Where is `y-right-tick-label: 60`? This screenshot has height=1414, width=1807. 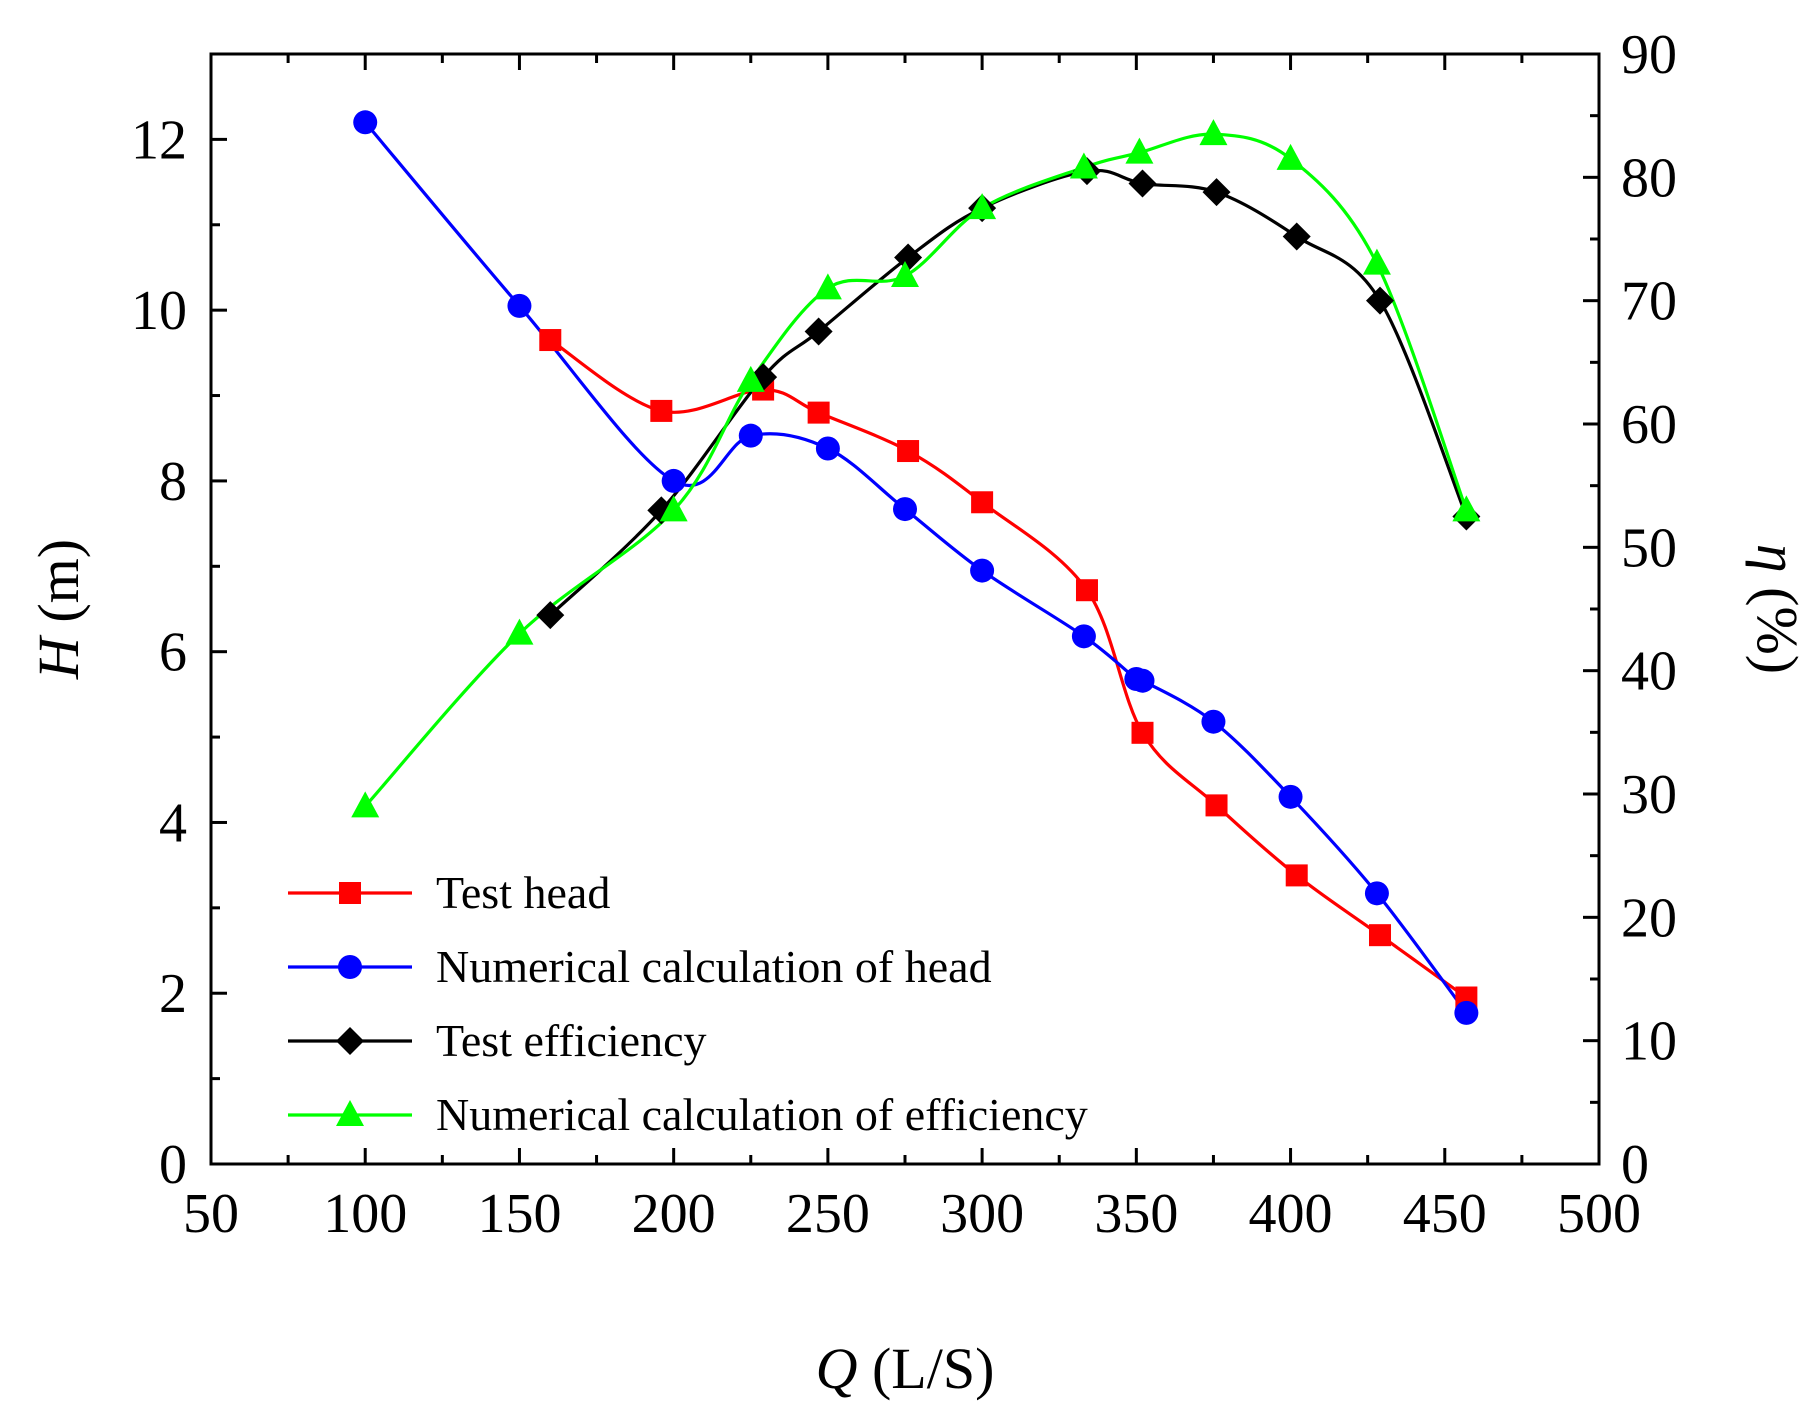 y-right-tick-label: 60 is located at coordinates (1649, 425).